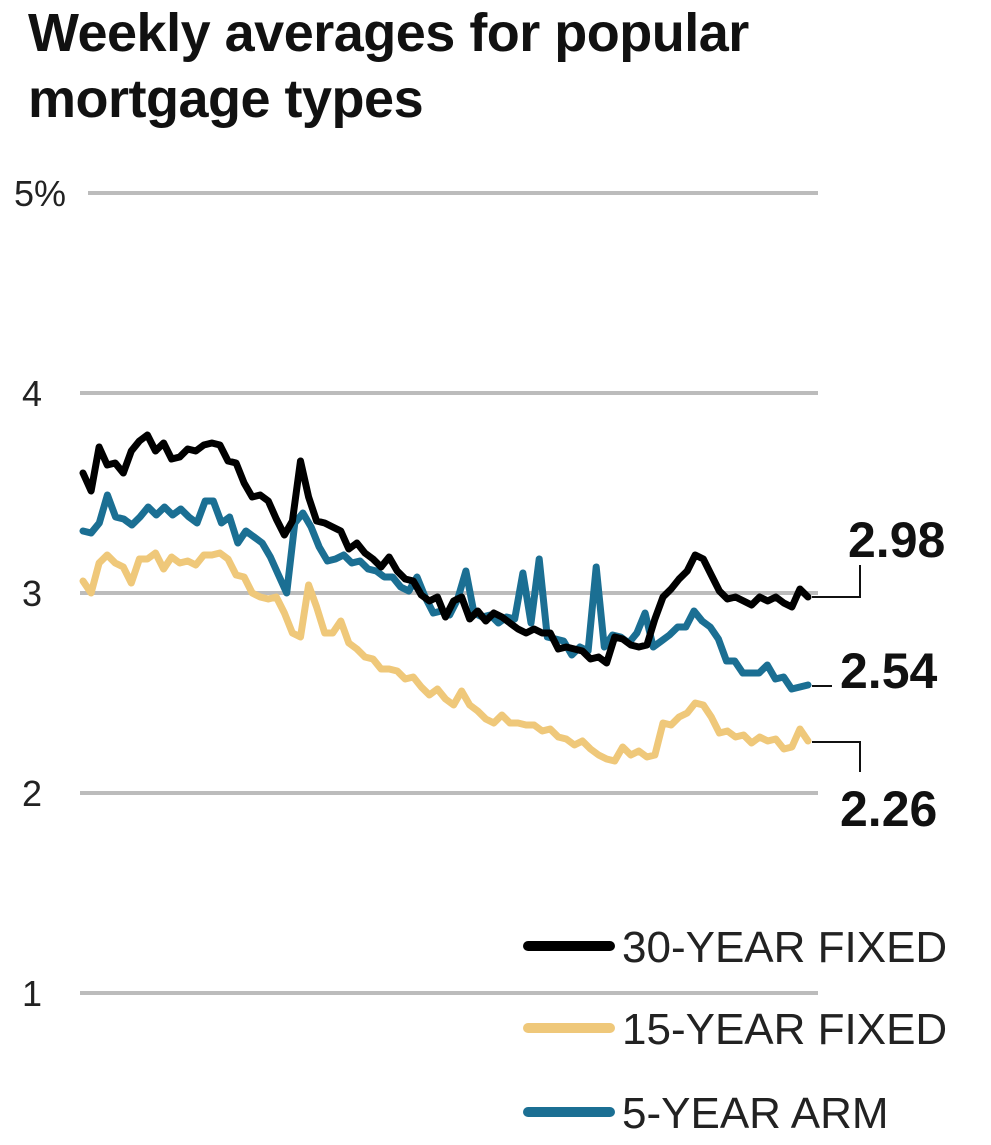 This screenshot has height=1145, width=991. Describe the element at coordinates (888, 809) in the screenshot. I see `end-value-label: 2.26` at that location.